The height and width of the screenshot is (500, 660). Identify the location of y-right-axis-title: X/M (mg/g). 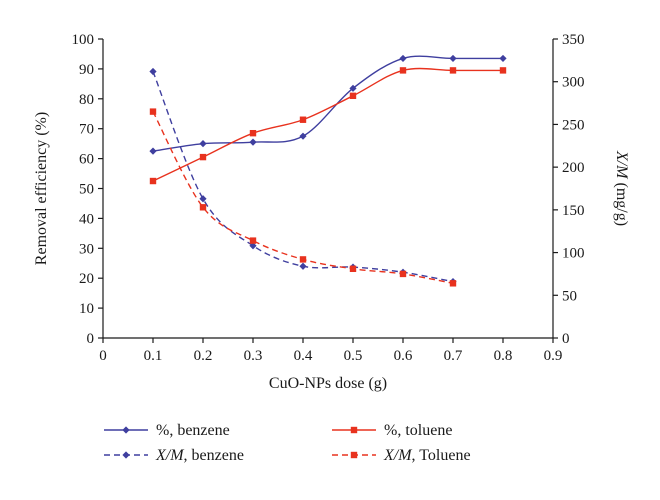
(621, 188).